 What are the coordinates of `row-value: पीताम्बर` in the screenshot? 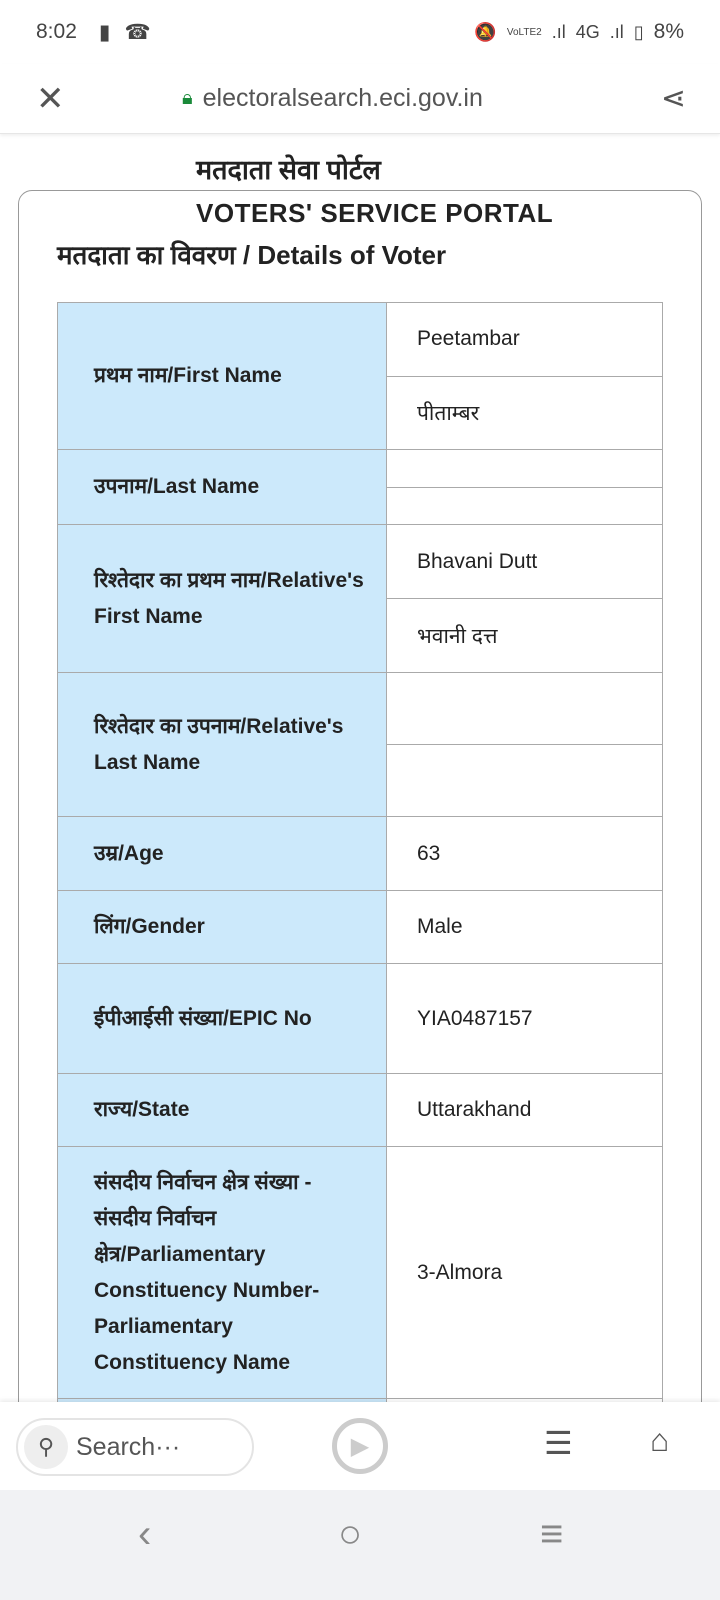 It's located at (524, 412).